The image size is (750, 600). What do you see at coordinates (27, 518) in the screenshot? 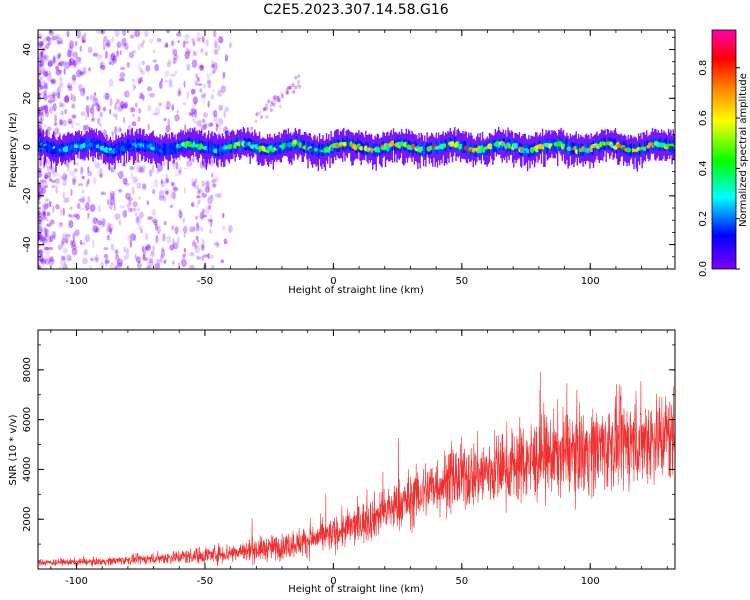
I see `y-tick-label: 2000` at bounding box center [27, 518].